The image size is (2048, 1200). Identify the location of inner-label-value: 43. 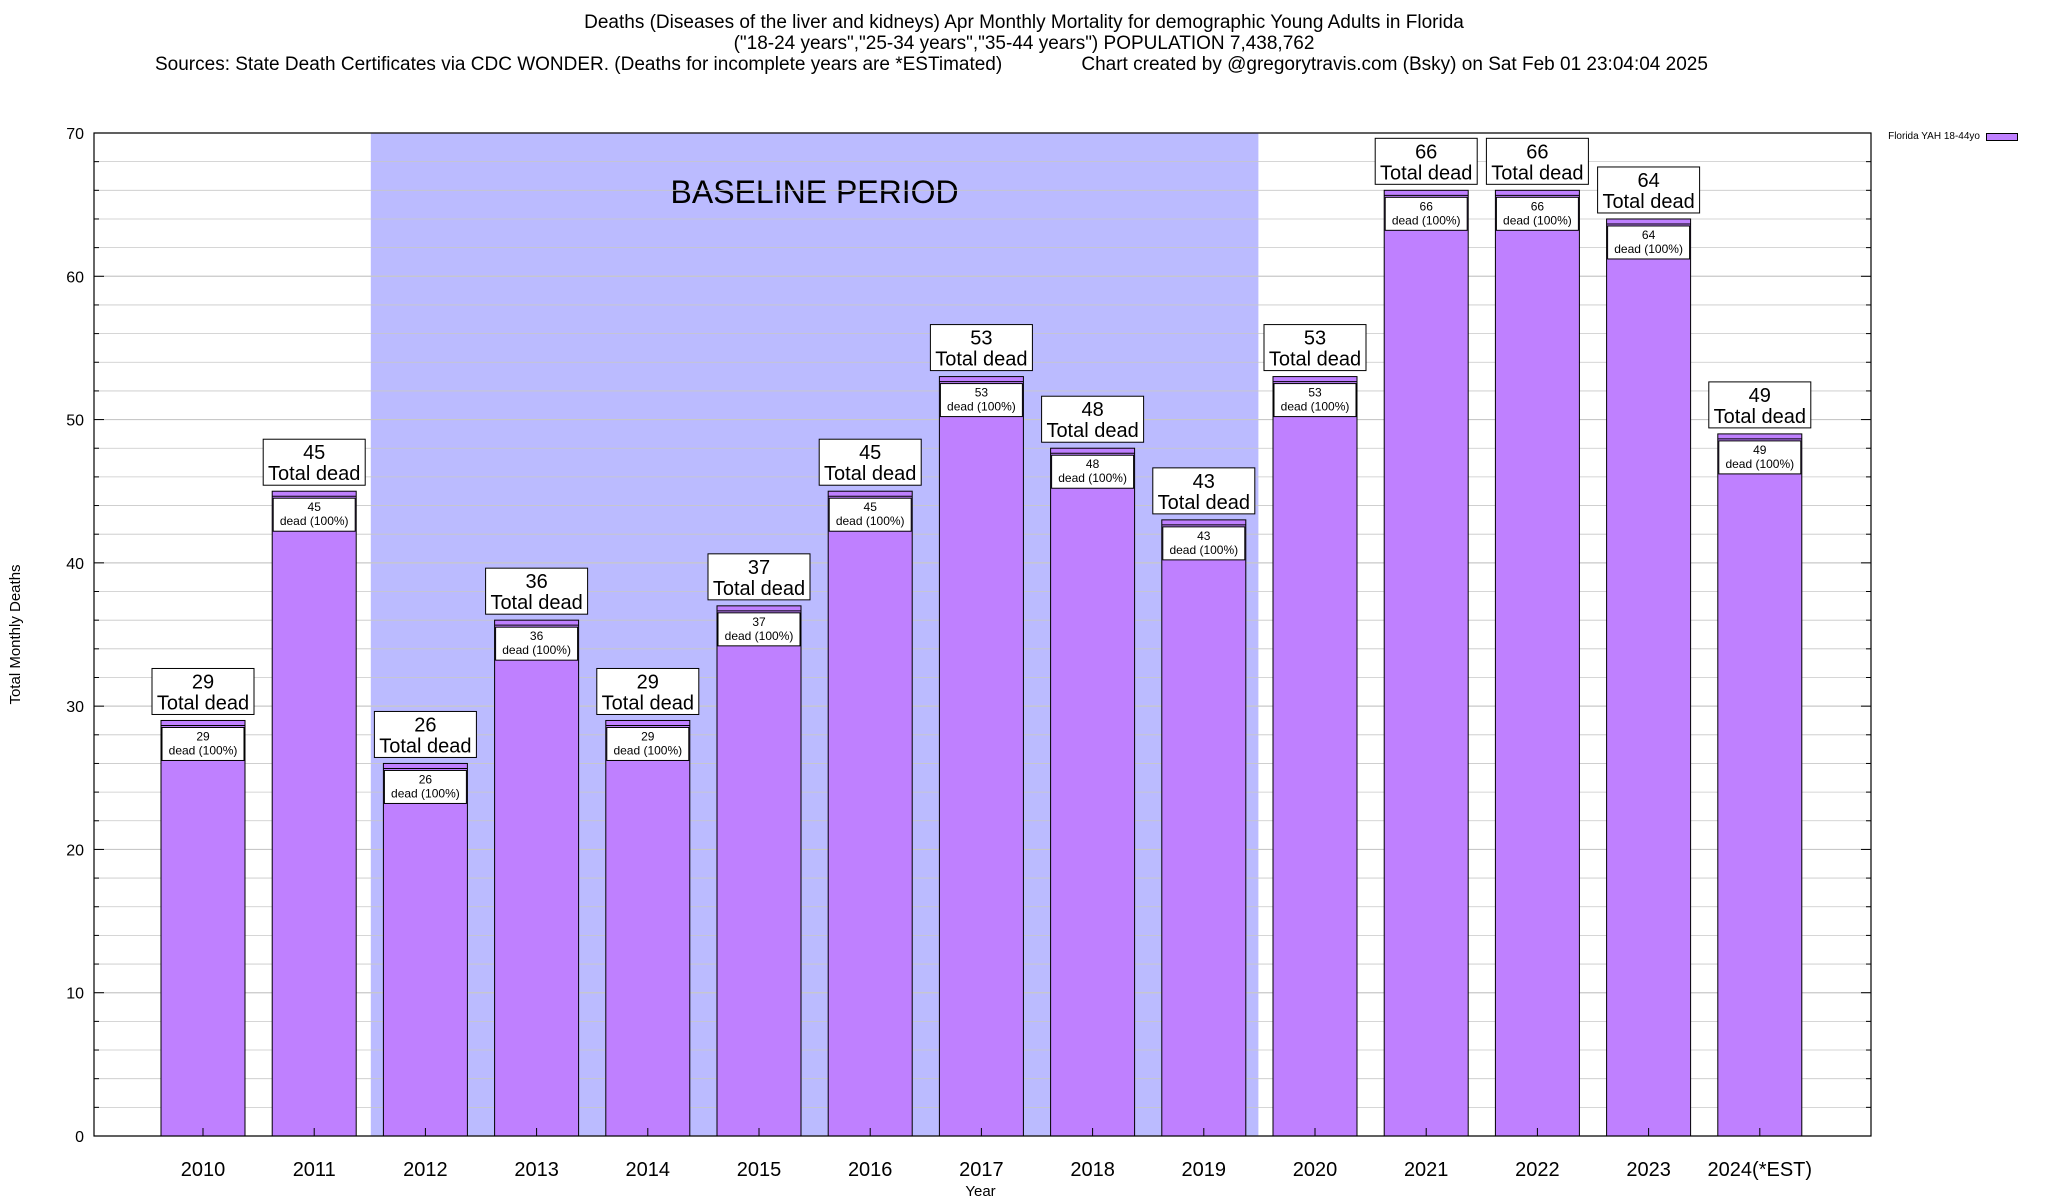
(1204, 536).